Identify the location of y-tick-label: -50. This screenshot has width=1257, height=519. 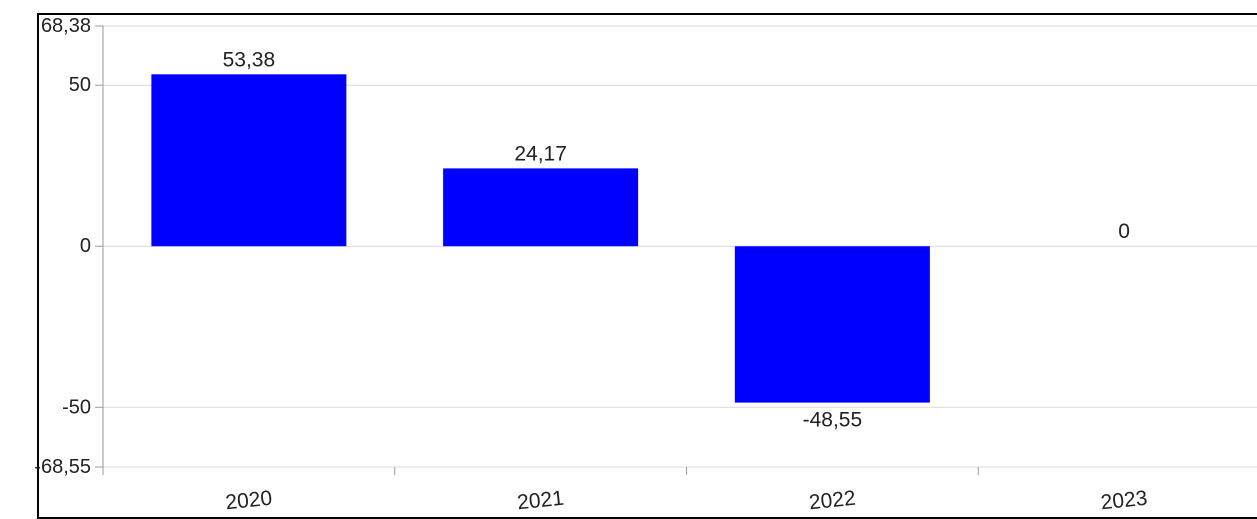
(76, 407).